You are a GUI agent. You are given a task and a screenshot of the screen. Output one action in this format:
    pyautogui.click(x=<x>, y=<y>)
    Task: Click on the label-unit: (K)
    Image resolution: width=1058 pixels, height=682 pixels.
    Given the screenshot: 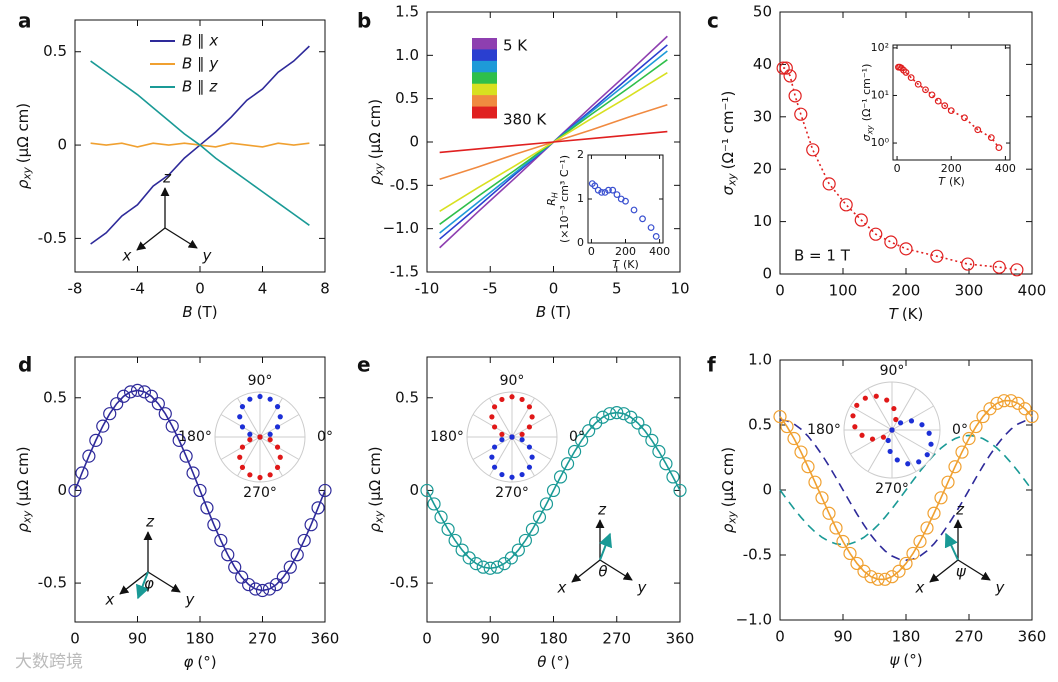 What is the action you would take?
    pyautogui.click(x=957, y=181)
    